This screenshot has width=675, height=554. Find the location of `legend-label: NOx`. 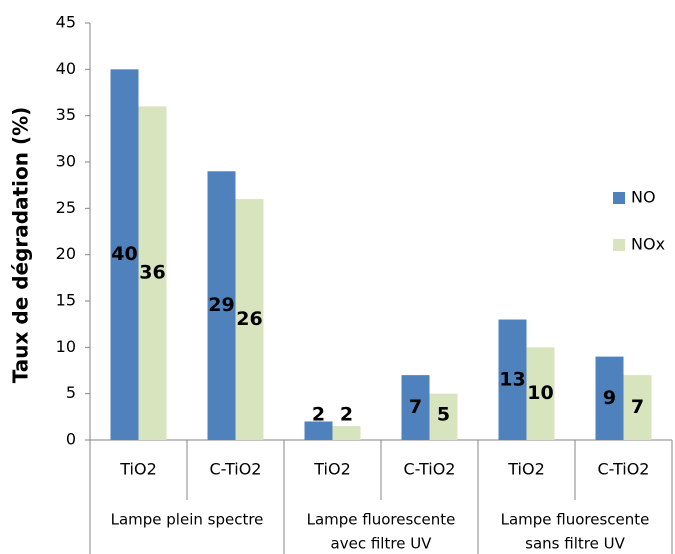

legend-label: NOx is located at coordinates (648, 244).